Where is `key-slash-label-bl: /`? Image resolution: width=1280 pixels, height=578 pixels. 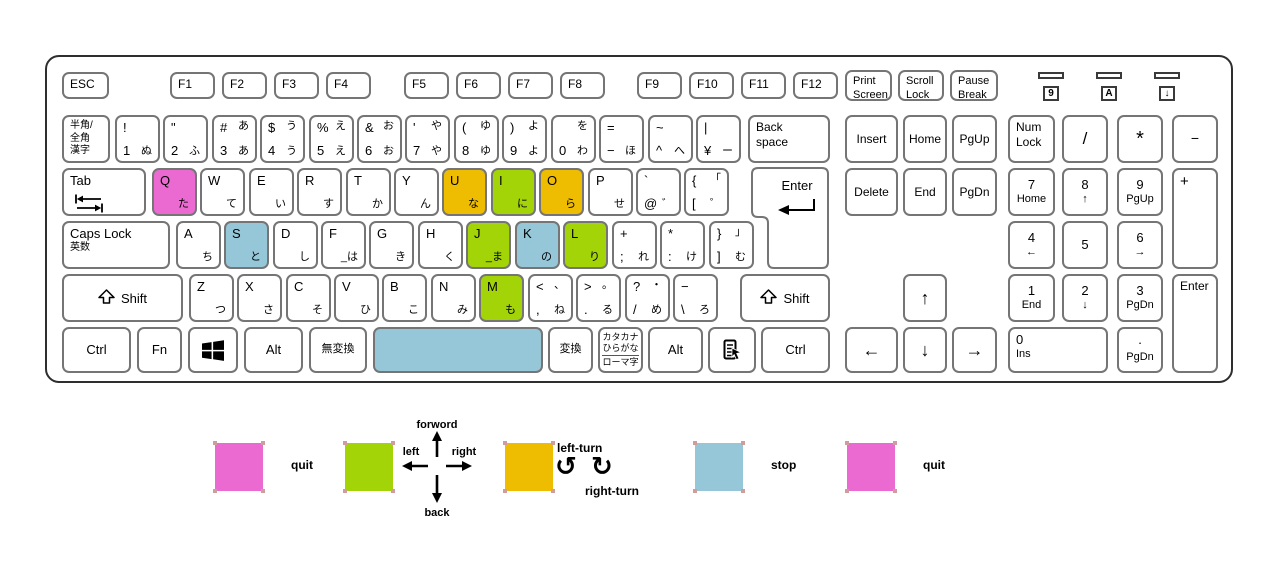
key-slash-label-bl: / is located at coordinates (635, 309).